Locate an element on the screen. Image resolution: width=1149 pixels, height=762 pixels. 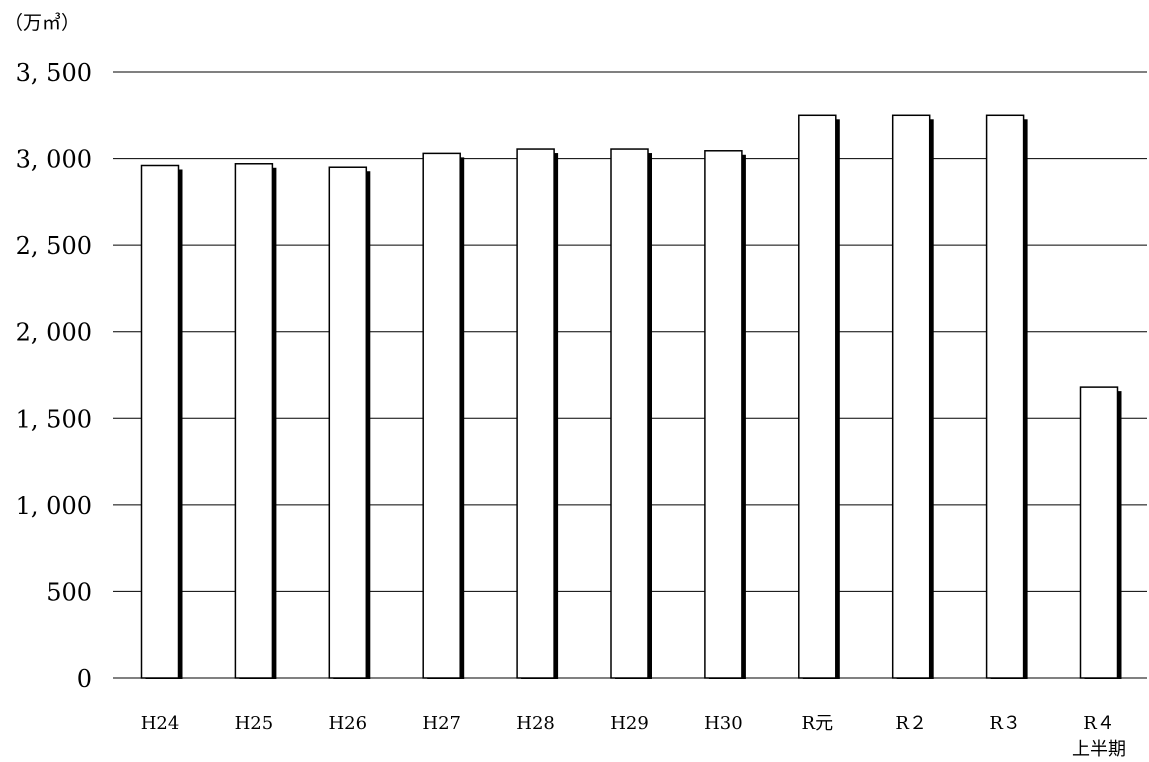
bar-H24 is located at coordinates (160, 421).